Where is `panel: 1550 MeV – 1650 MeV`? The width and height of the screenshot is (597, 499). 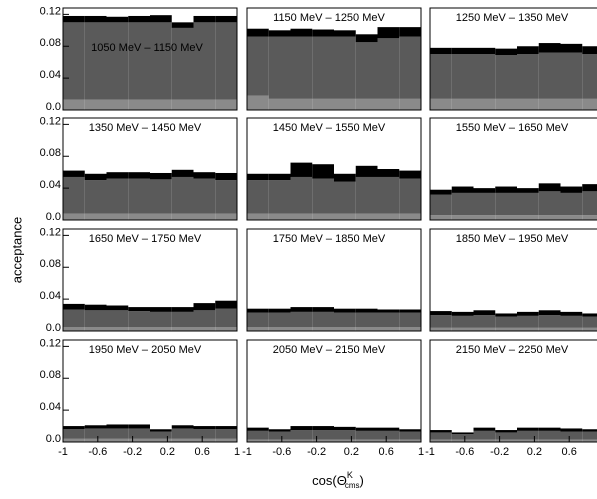
panel: 1550 MeV – 1650 MeV is located at coordinates (513, 169).